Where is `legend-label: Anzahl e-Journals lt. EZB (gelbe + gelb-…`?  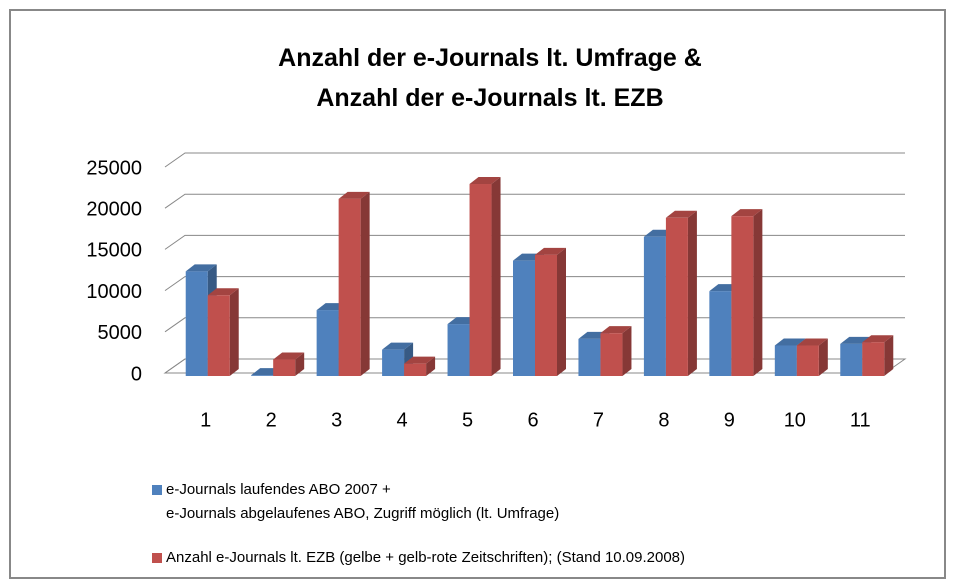
legend-label: Anzahl e-Journals lt. EZB (gelbe + gelb-… is located at coordinates (426, 557).